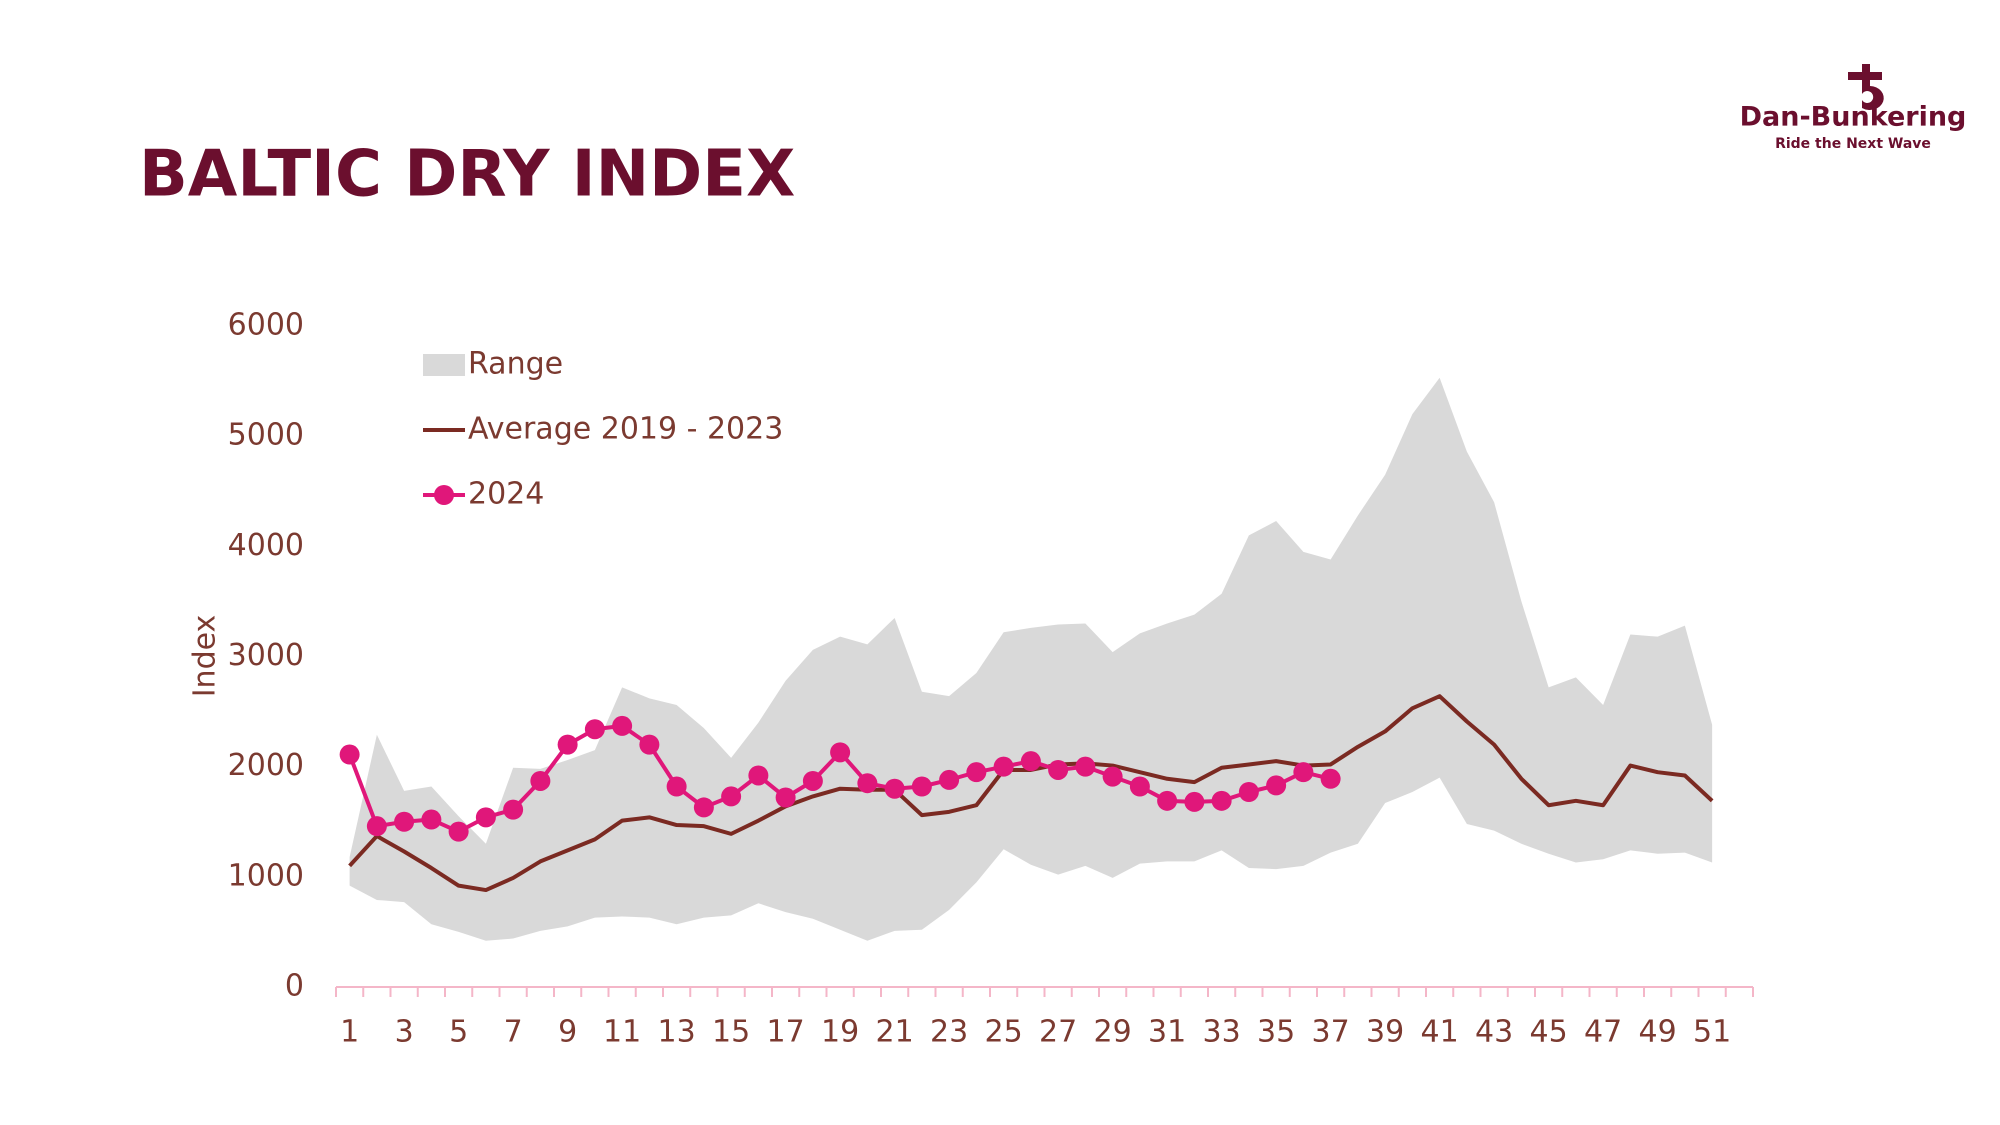  What do you see at coordinates (1494, 1032) in the screenshot?
I see `x-tick-label: 43` at bounding box center [1494, 1032].